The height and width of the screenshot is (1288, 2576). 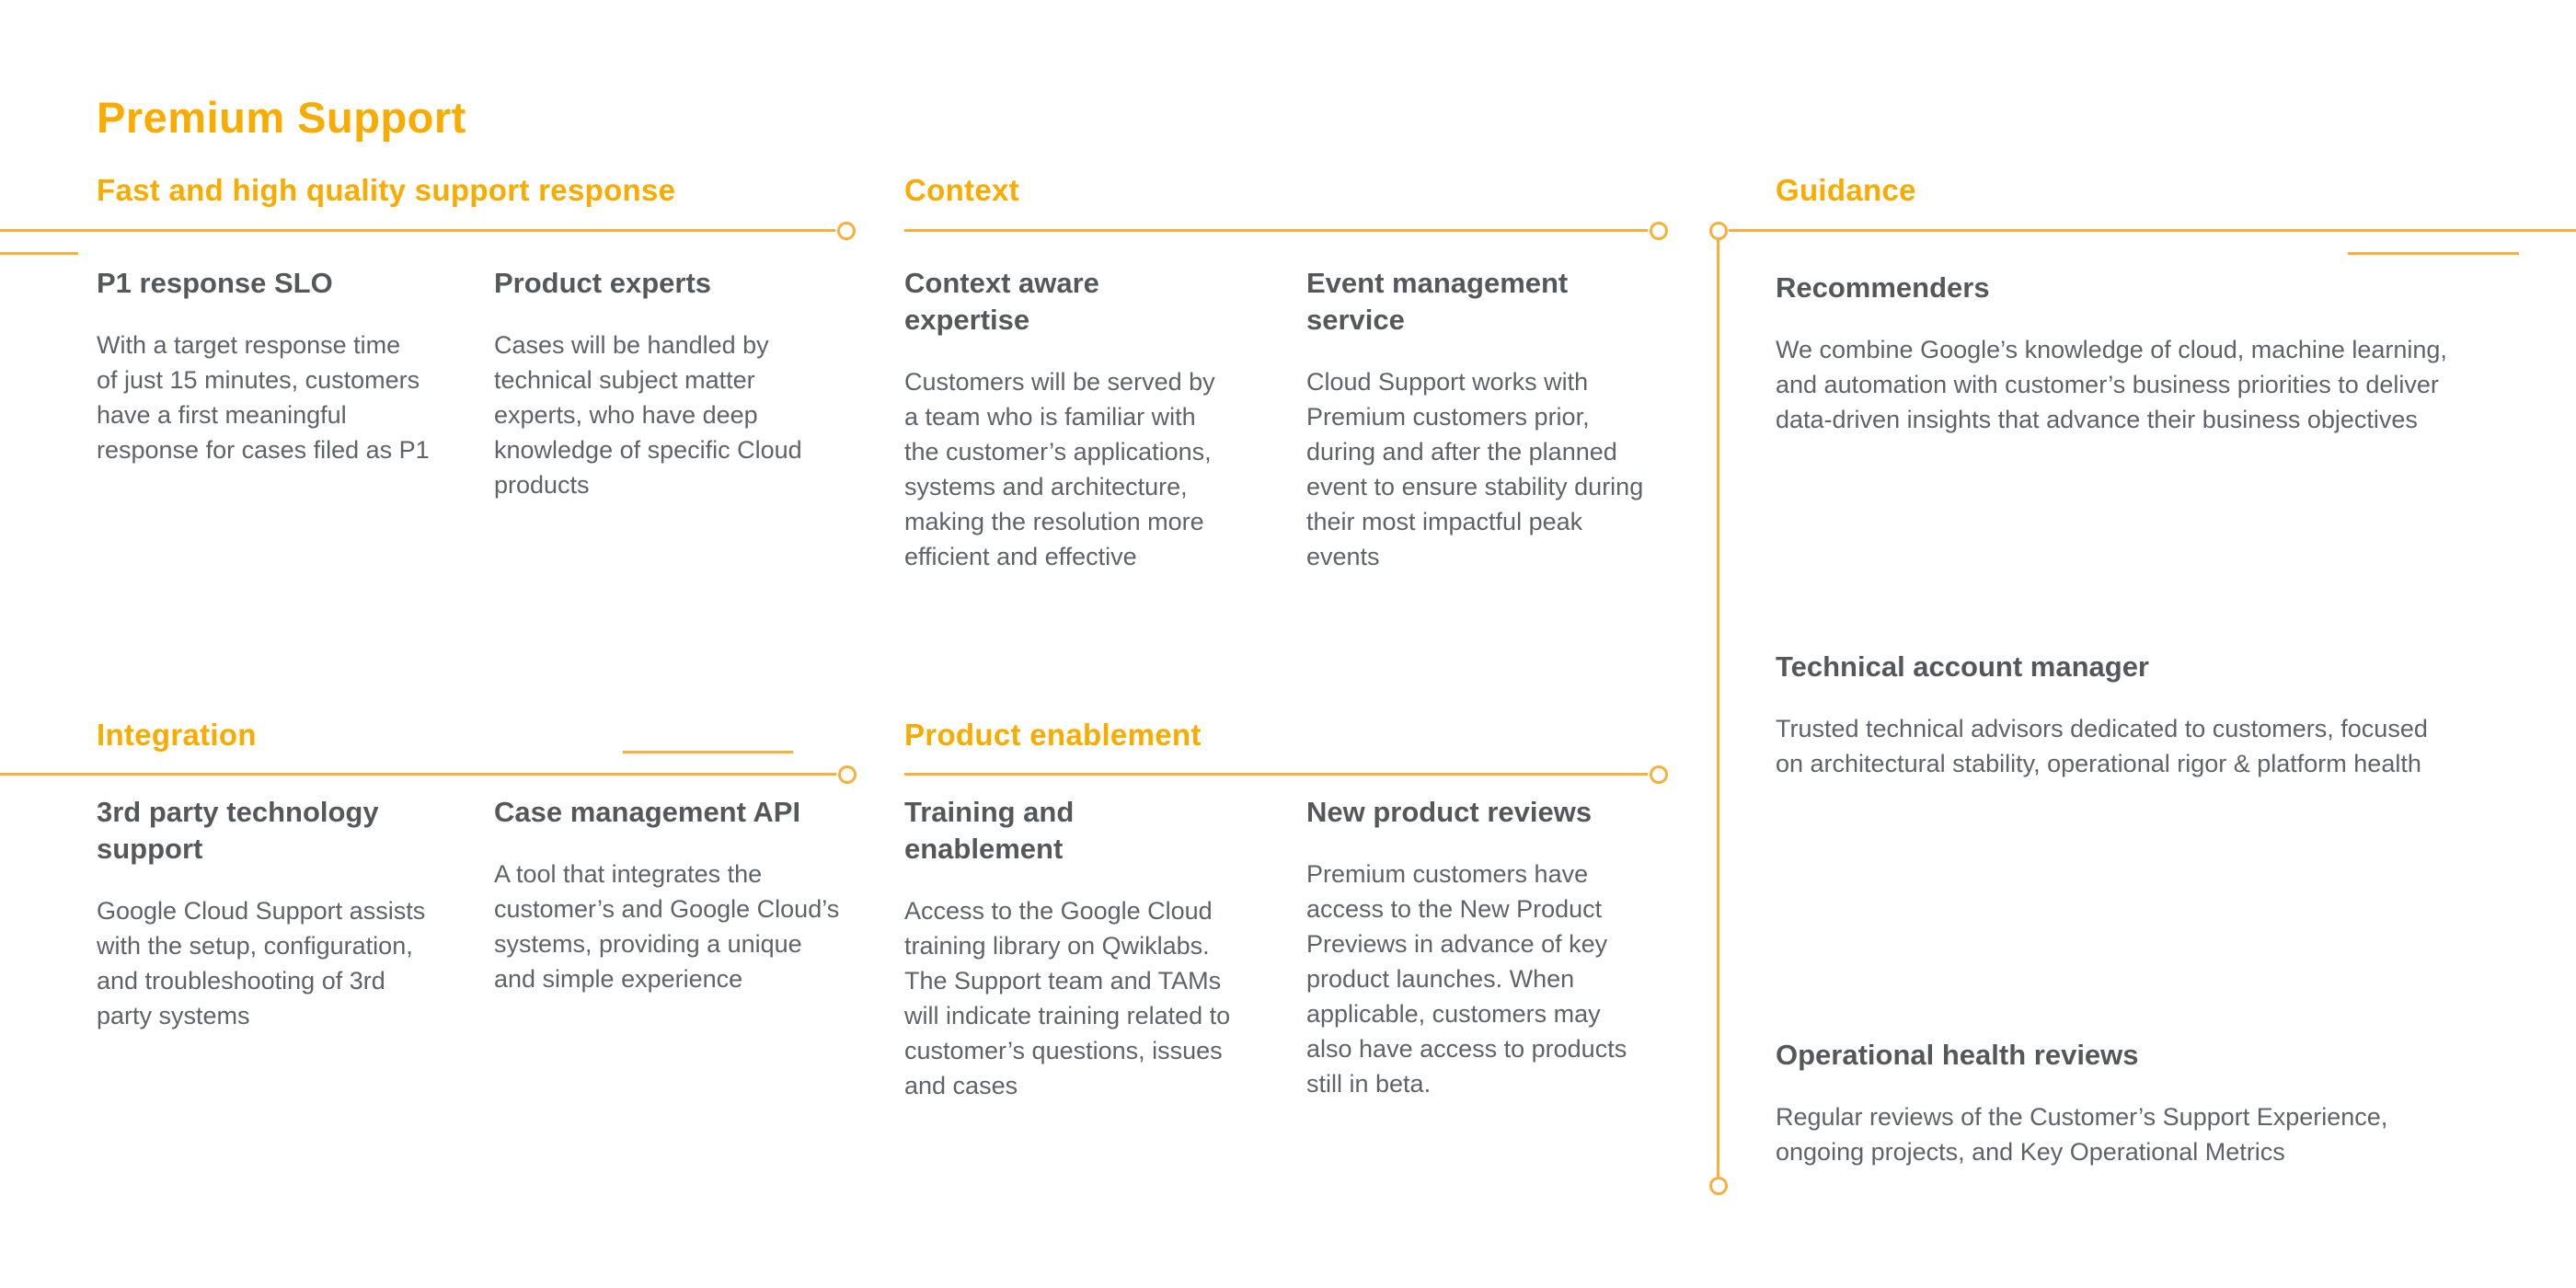 What do you see at coordinates (1846, 190) in the screenshot?
I see `section-label-guidance: Guidance` at bounding box center [1846, 190].